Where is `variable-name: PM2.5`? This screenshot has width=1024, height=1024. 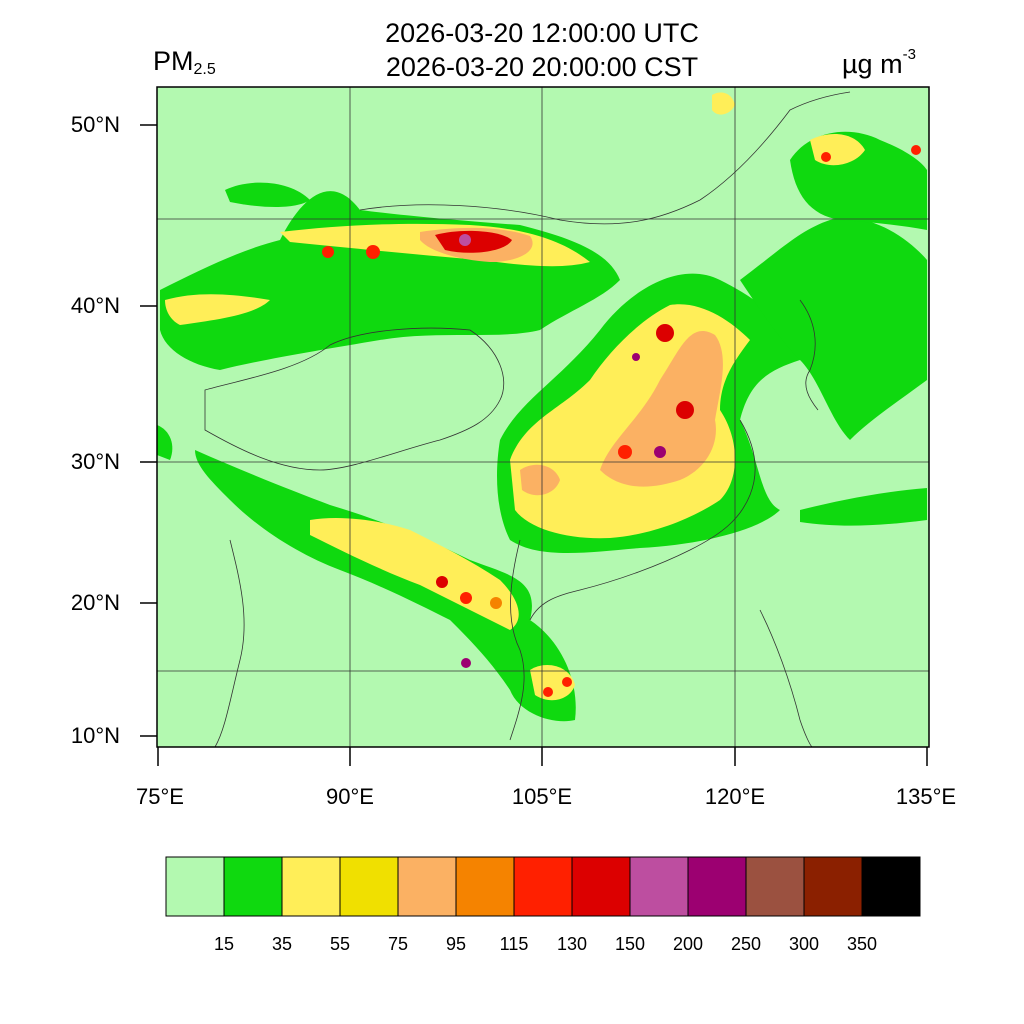
variable-name: PM2.5 is located at coordinates (184, 62).